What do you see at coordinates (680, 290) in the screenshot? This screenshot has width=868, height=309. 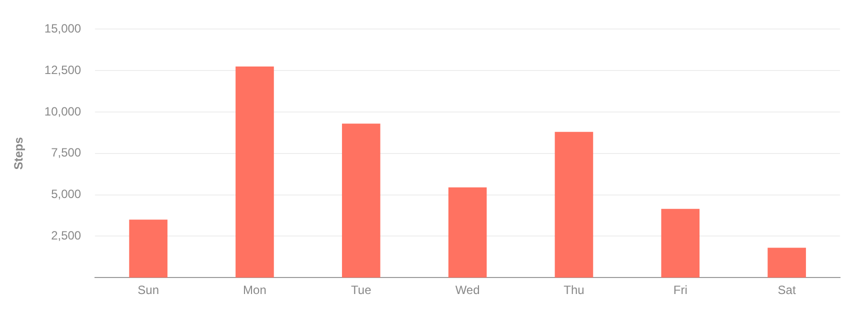 I see `x-tick-label: Fri` at bounding box center [680, 290].